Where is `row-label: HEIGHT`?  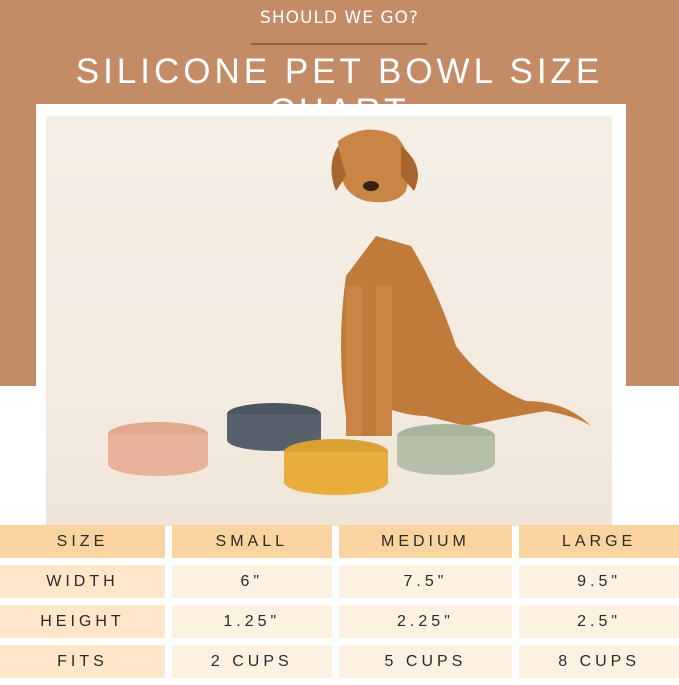 row-label: HEIGHT is located at coordinates (82, 621).